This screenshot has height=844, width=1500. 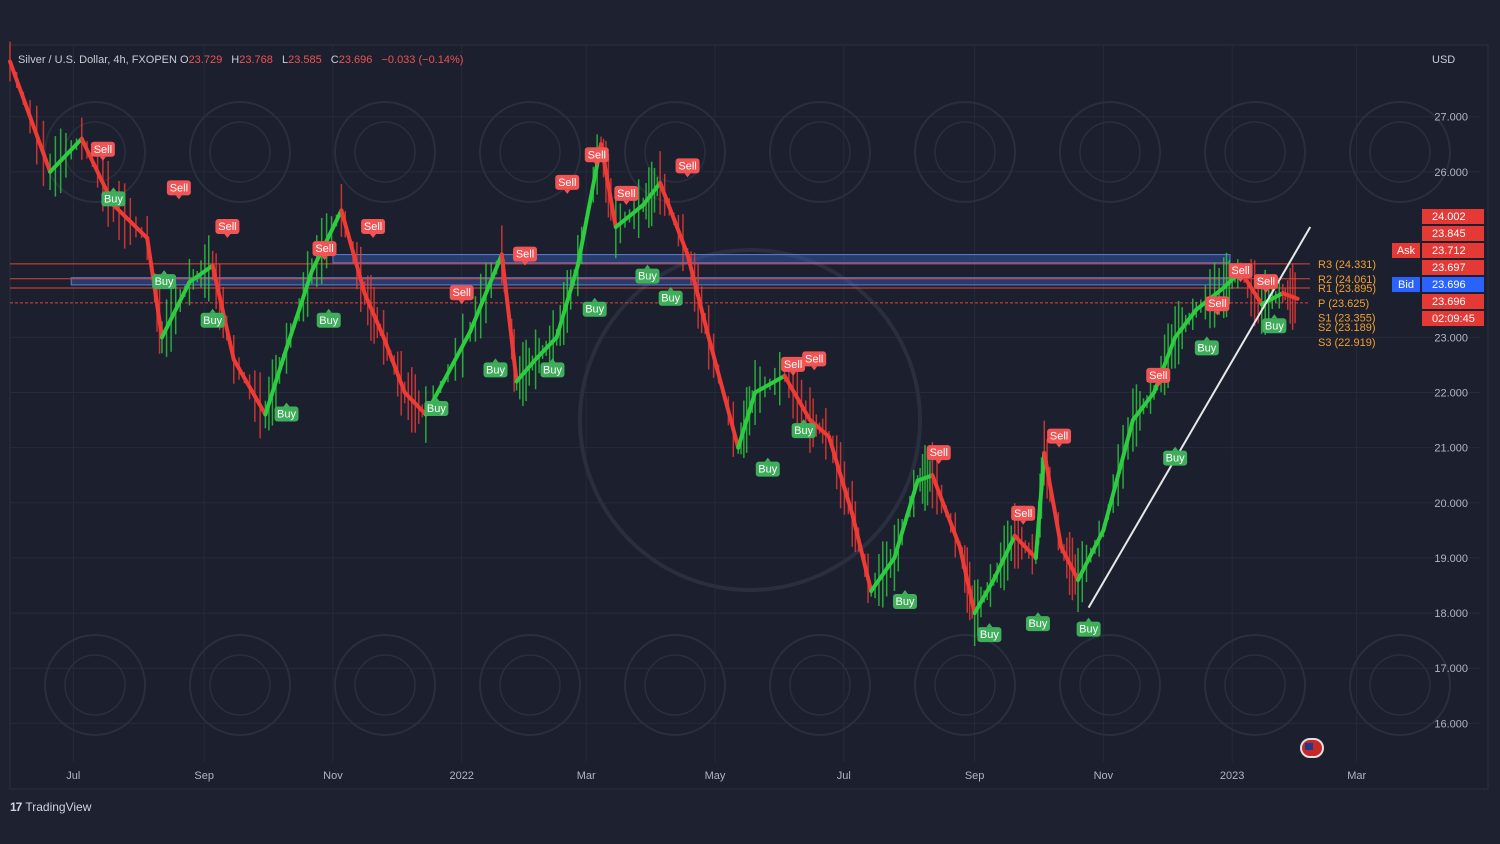 I want to click on trendline-segment, so click(x=1199, y=417).